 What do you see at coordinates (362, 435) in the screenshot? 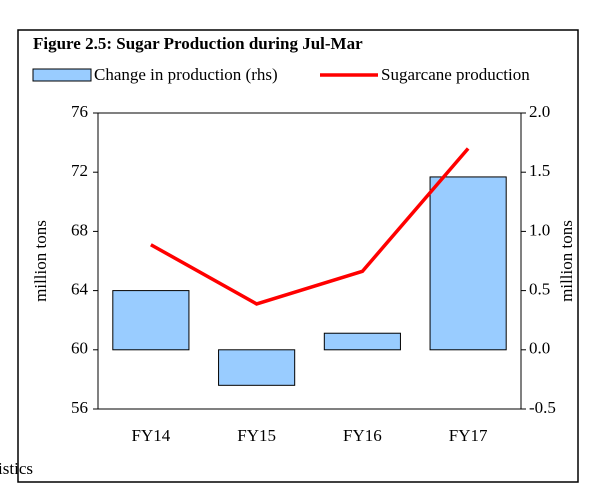
I see `x-tick-label: FY16` at bounding box center [362, 435].